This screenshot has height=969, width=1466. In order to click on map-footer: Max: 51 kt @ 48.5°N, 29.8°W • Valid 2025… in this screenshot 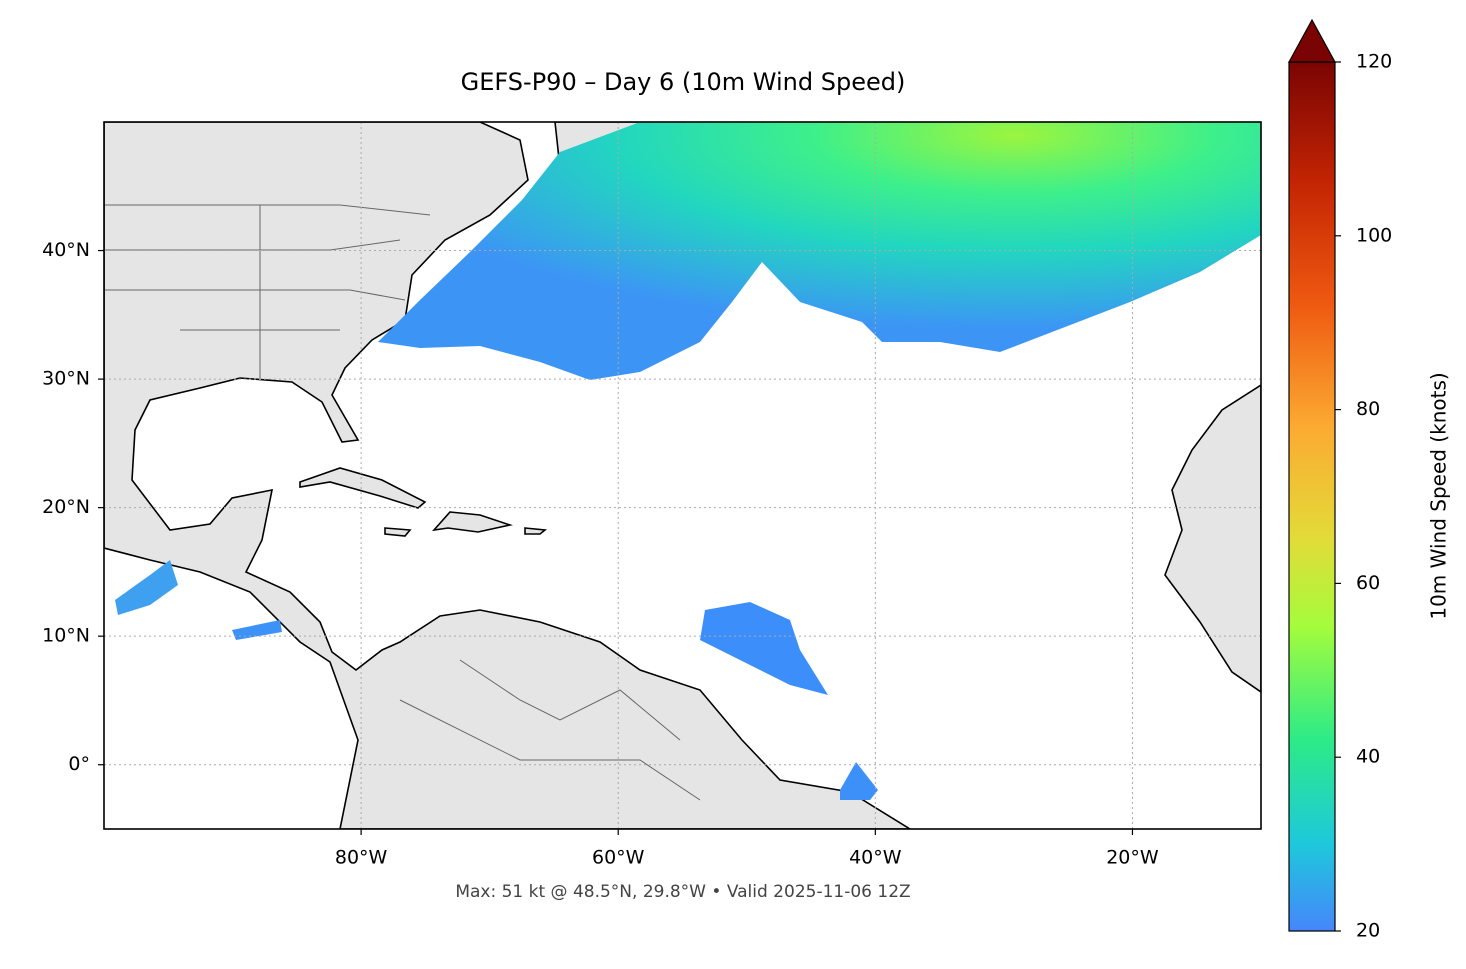, I will do `click(682, 892)`.